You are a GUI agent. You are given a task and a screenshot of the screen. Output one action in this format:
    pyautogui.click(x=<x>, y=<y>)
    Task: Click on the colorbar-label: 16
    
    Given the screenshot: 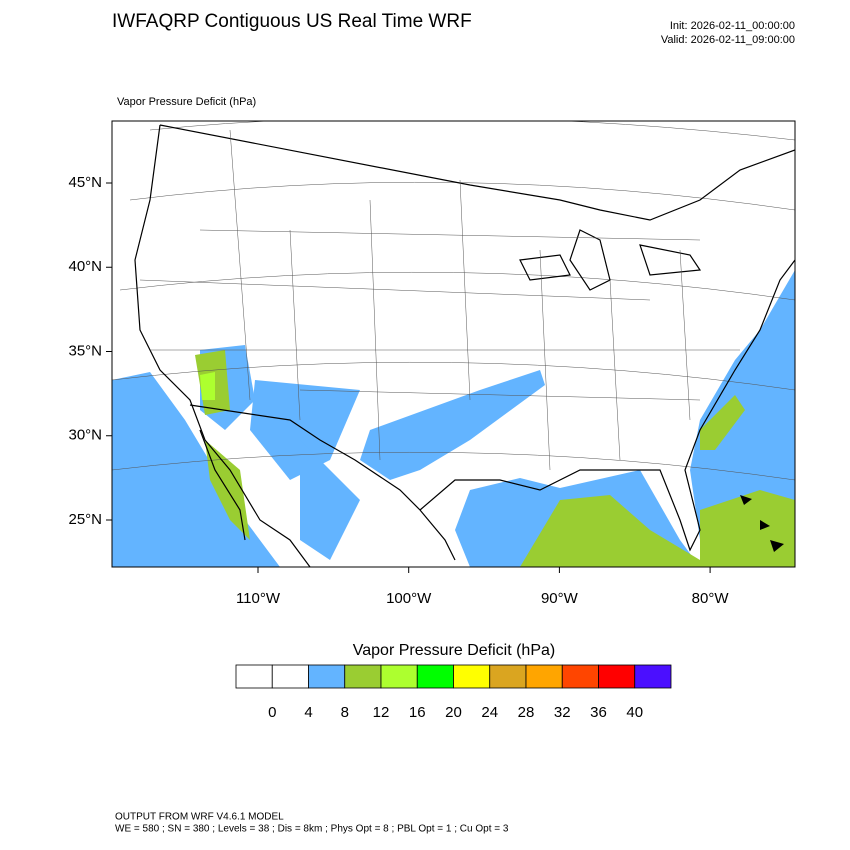 What is the action you would take?
    pyautogui.click(x=417, y=712)
    